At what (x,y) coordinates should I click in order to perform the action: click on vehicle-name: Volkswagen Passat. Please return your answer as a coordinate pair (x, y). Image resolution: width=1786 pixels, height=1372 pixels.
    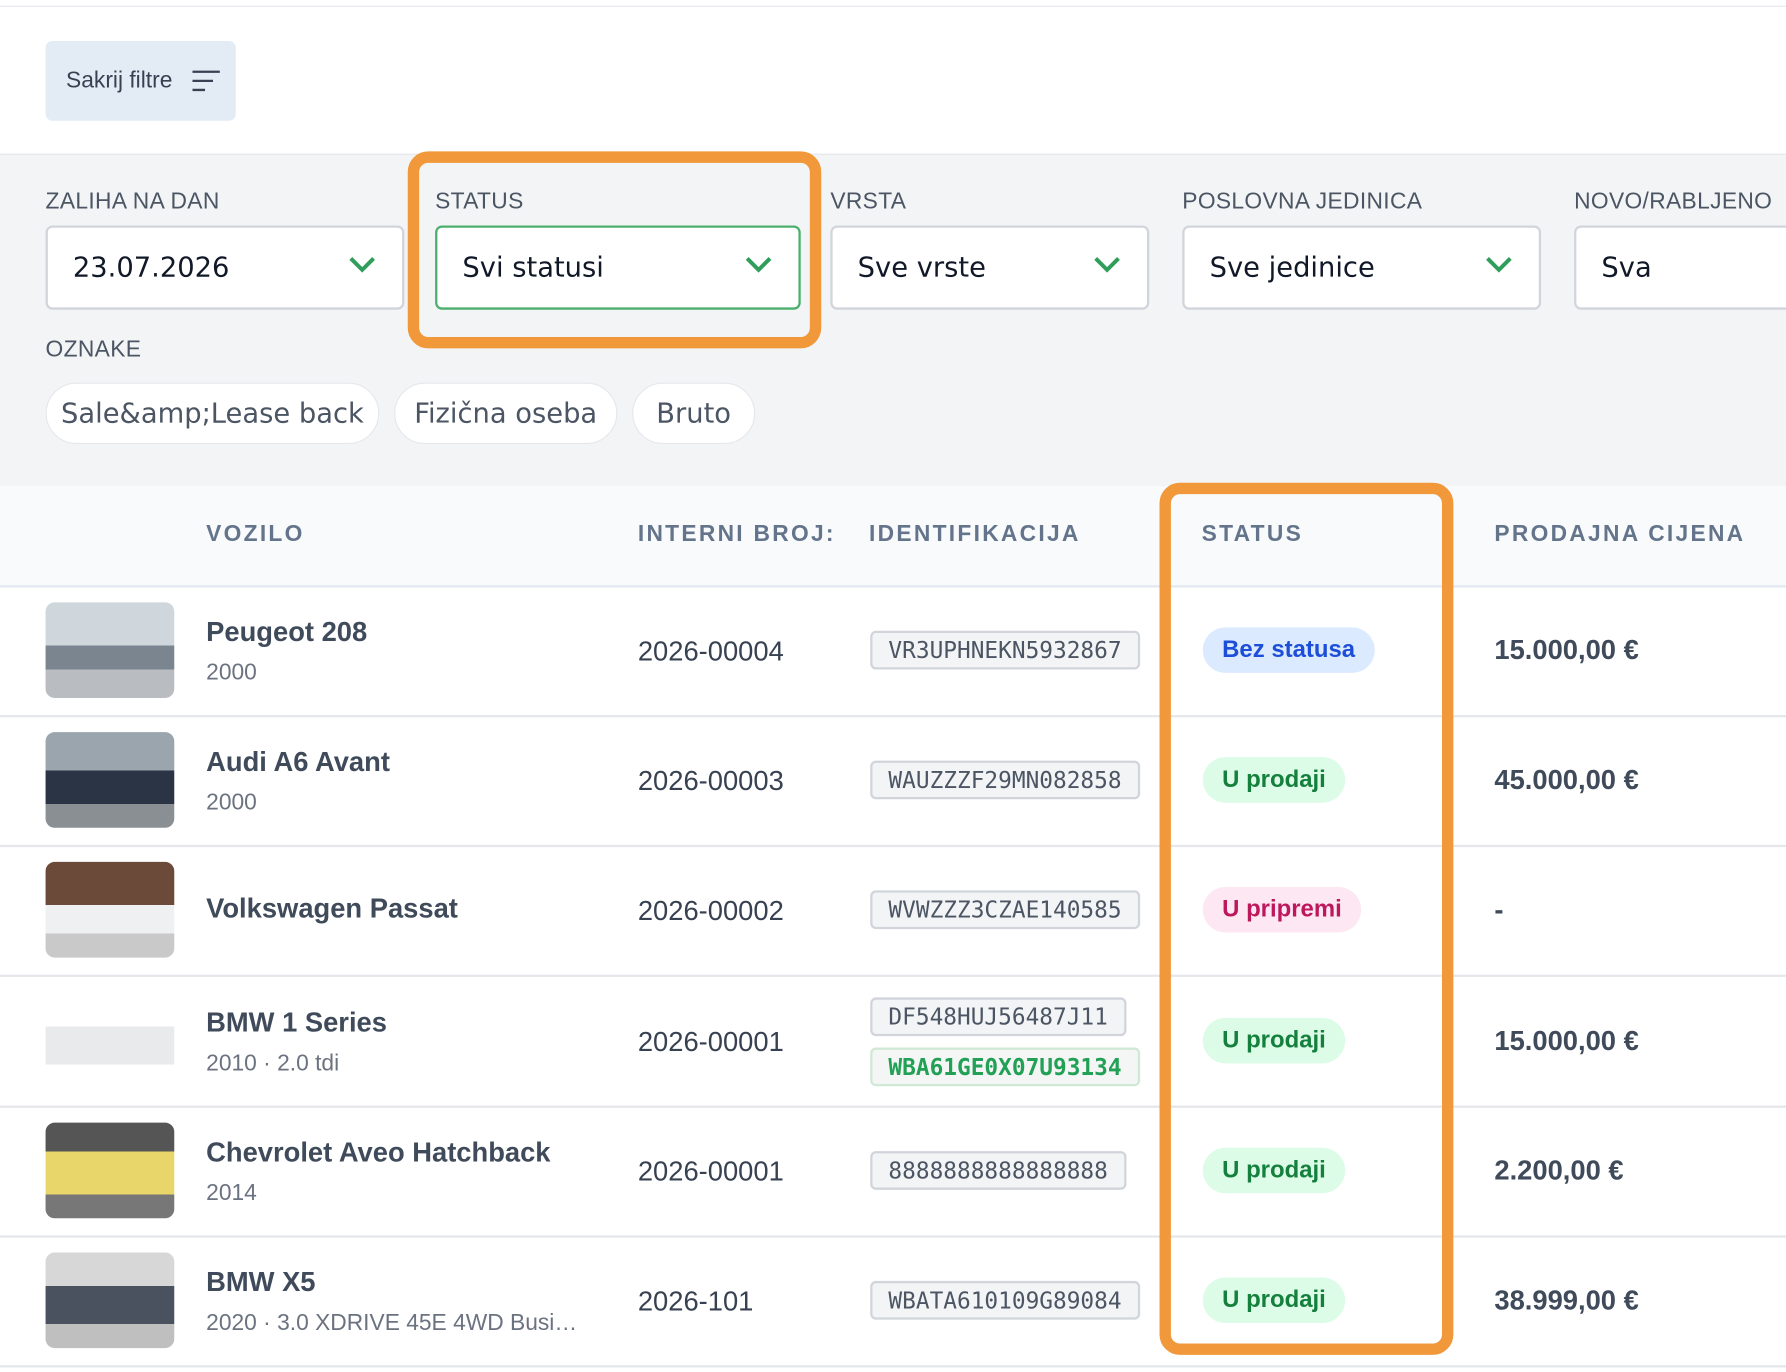
    Looking at the image, I should click on (332, 909).